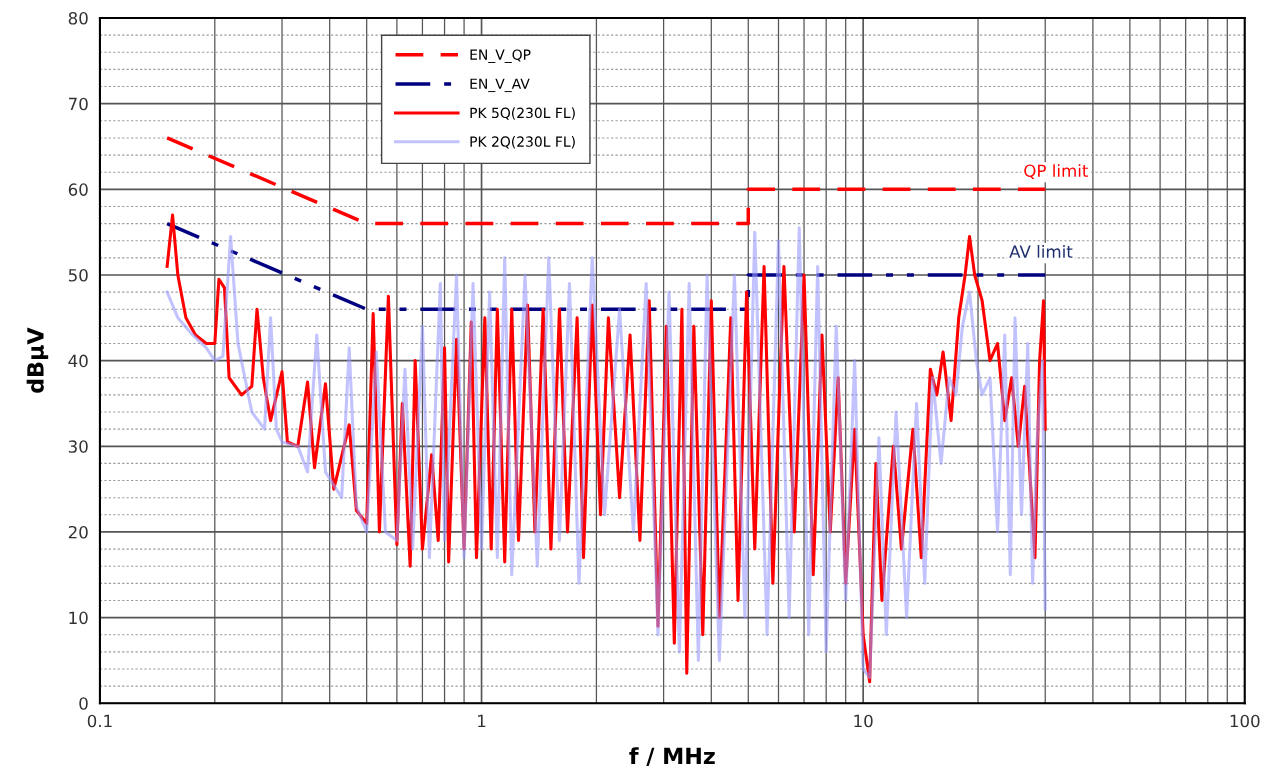  What do you see at coordinates (1056, 171) in the screenshot?
I see `annotation: QP limit` at bounding box center [1056, 171].